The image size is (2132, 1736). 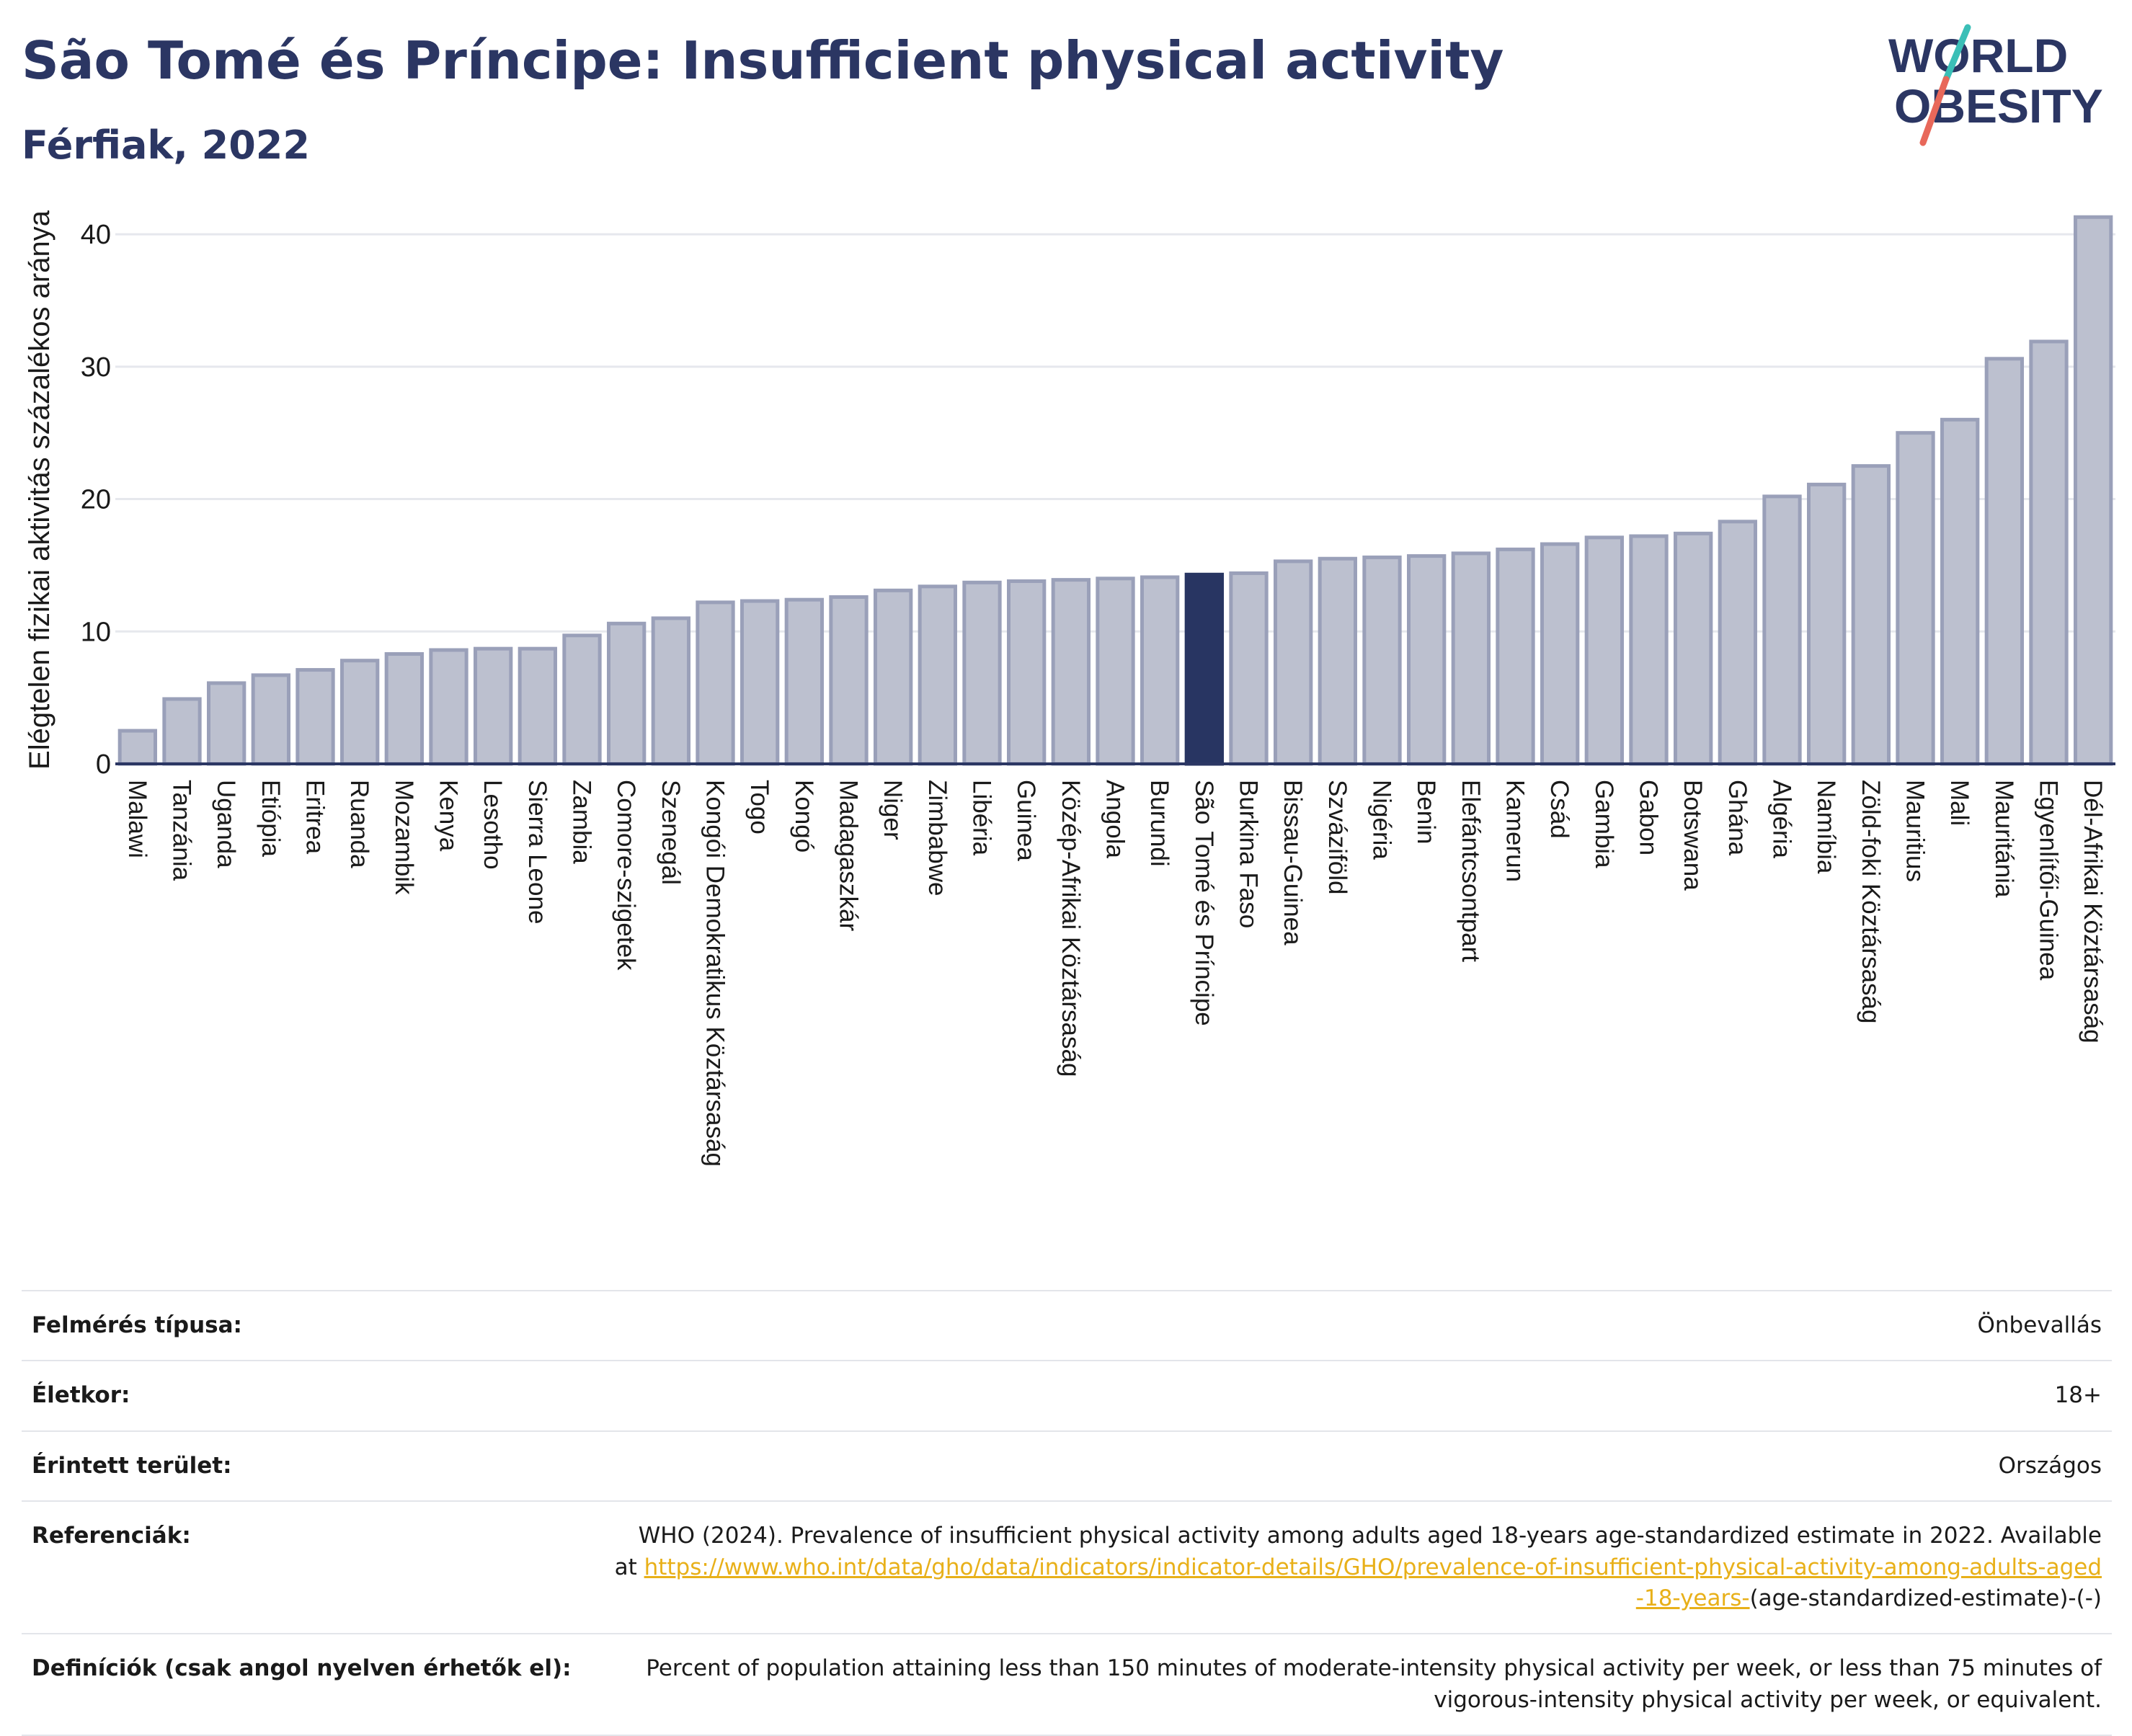 I want to click on x-tick-label: Burkina Faso, so click(x=1249, y=854).